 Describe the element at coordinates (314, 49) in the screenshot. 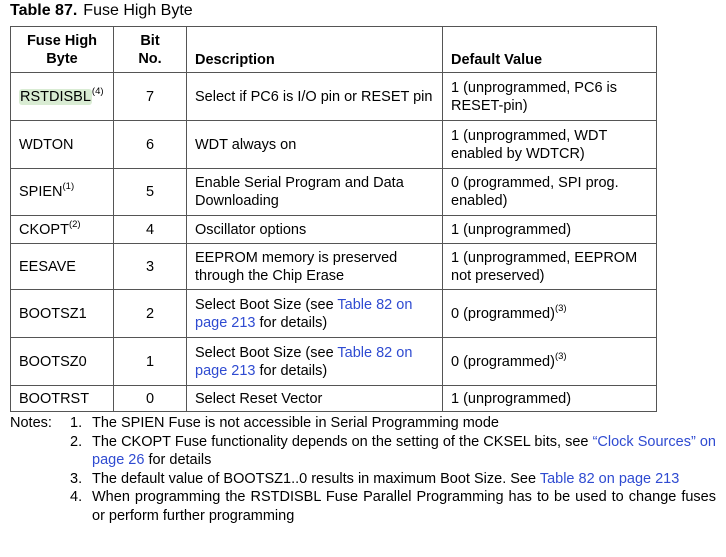

I see `header-description: Description` at that location.